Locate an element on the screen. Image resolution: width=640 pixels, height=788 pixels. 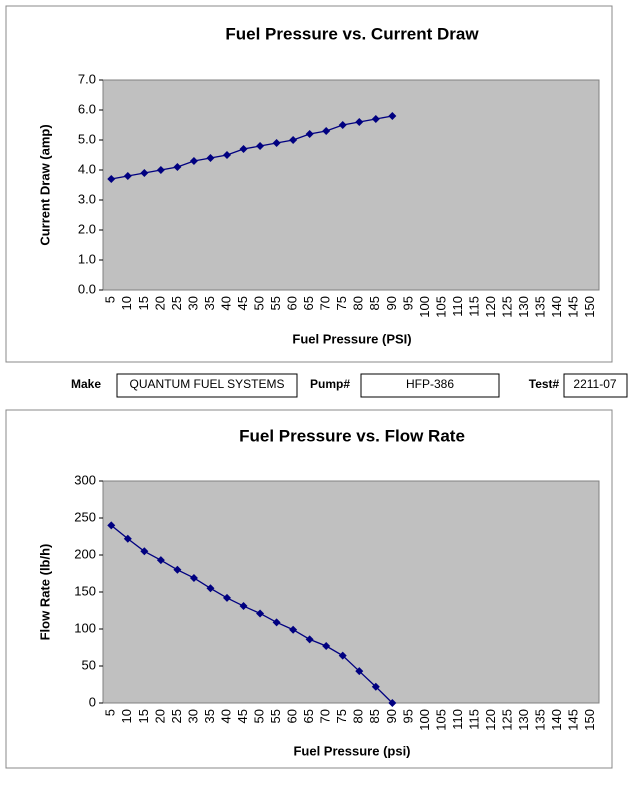
make-value: QUANTUM FUEL SYSTEMS is located at coordinates (207, 384).